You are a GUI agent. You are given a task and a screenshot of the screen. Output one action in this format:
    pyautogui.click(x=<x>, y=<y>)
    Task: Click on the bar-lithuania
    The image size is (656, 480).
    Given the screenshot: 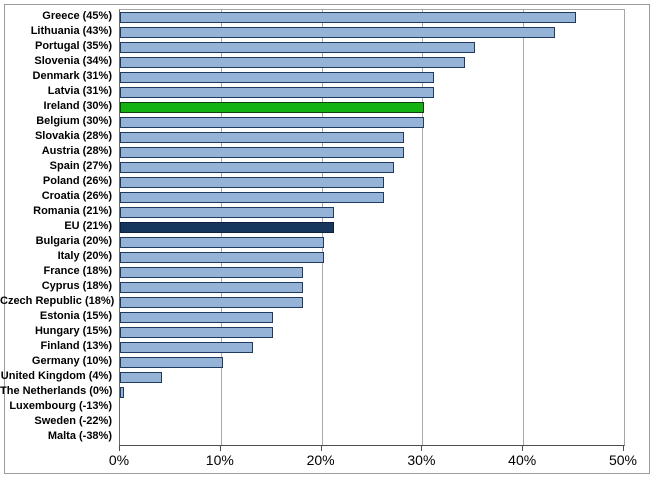 What is the action you would take?
    pyautogui.click(x=338, y=32)
    